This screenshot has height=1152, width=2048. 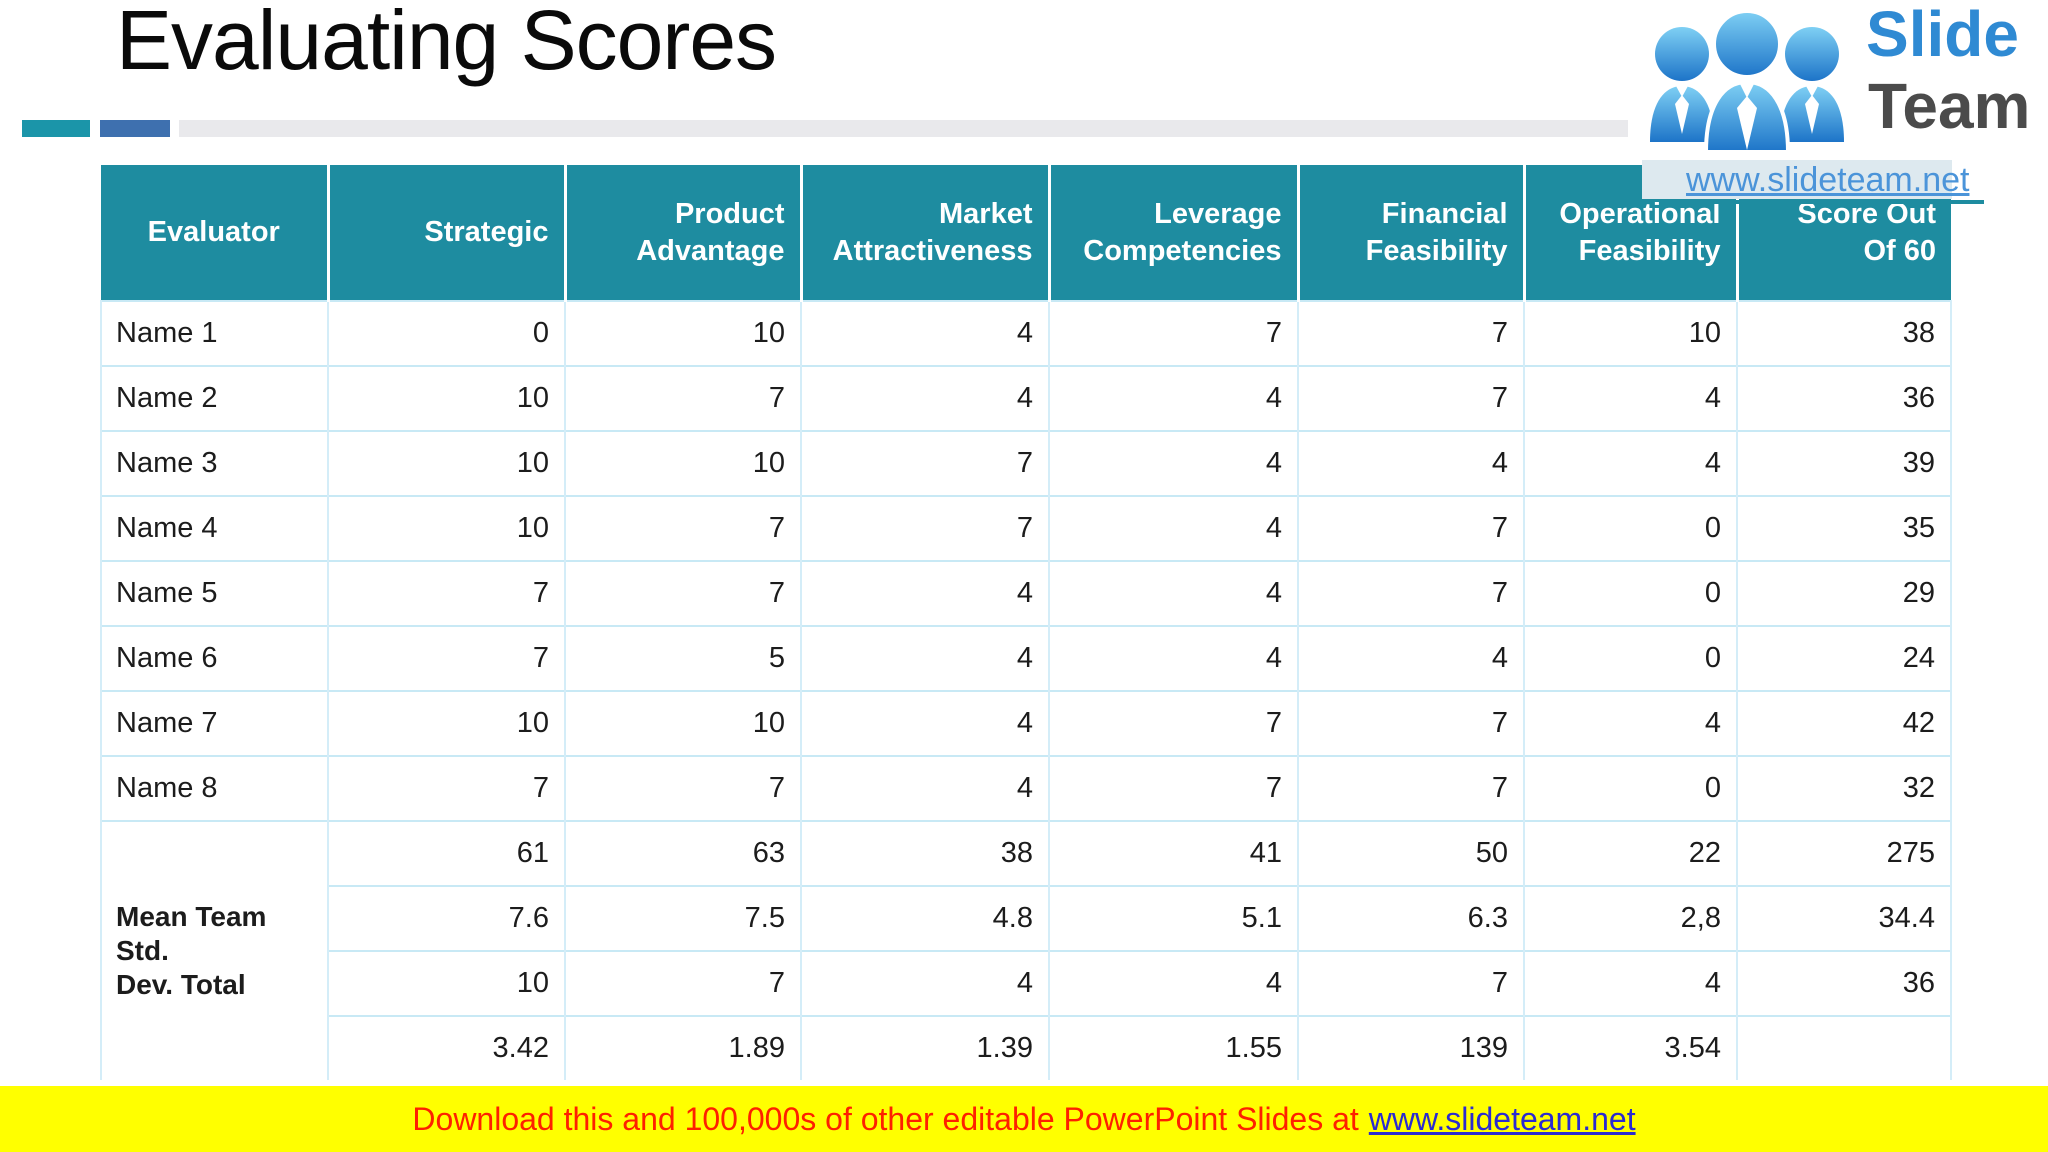 I want to click on score-cell: 39, so click(x=1844, y=463).